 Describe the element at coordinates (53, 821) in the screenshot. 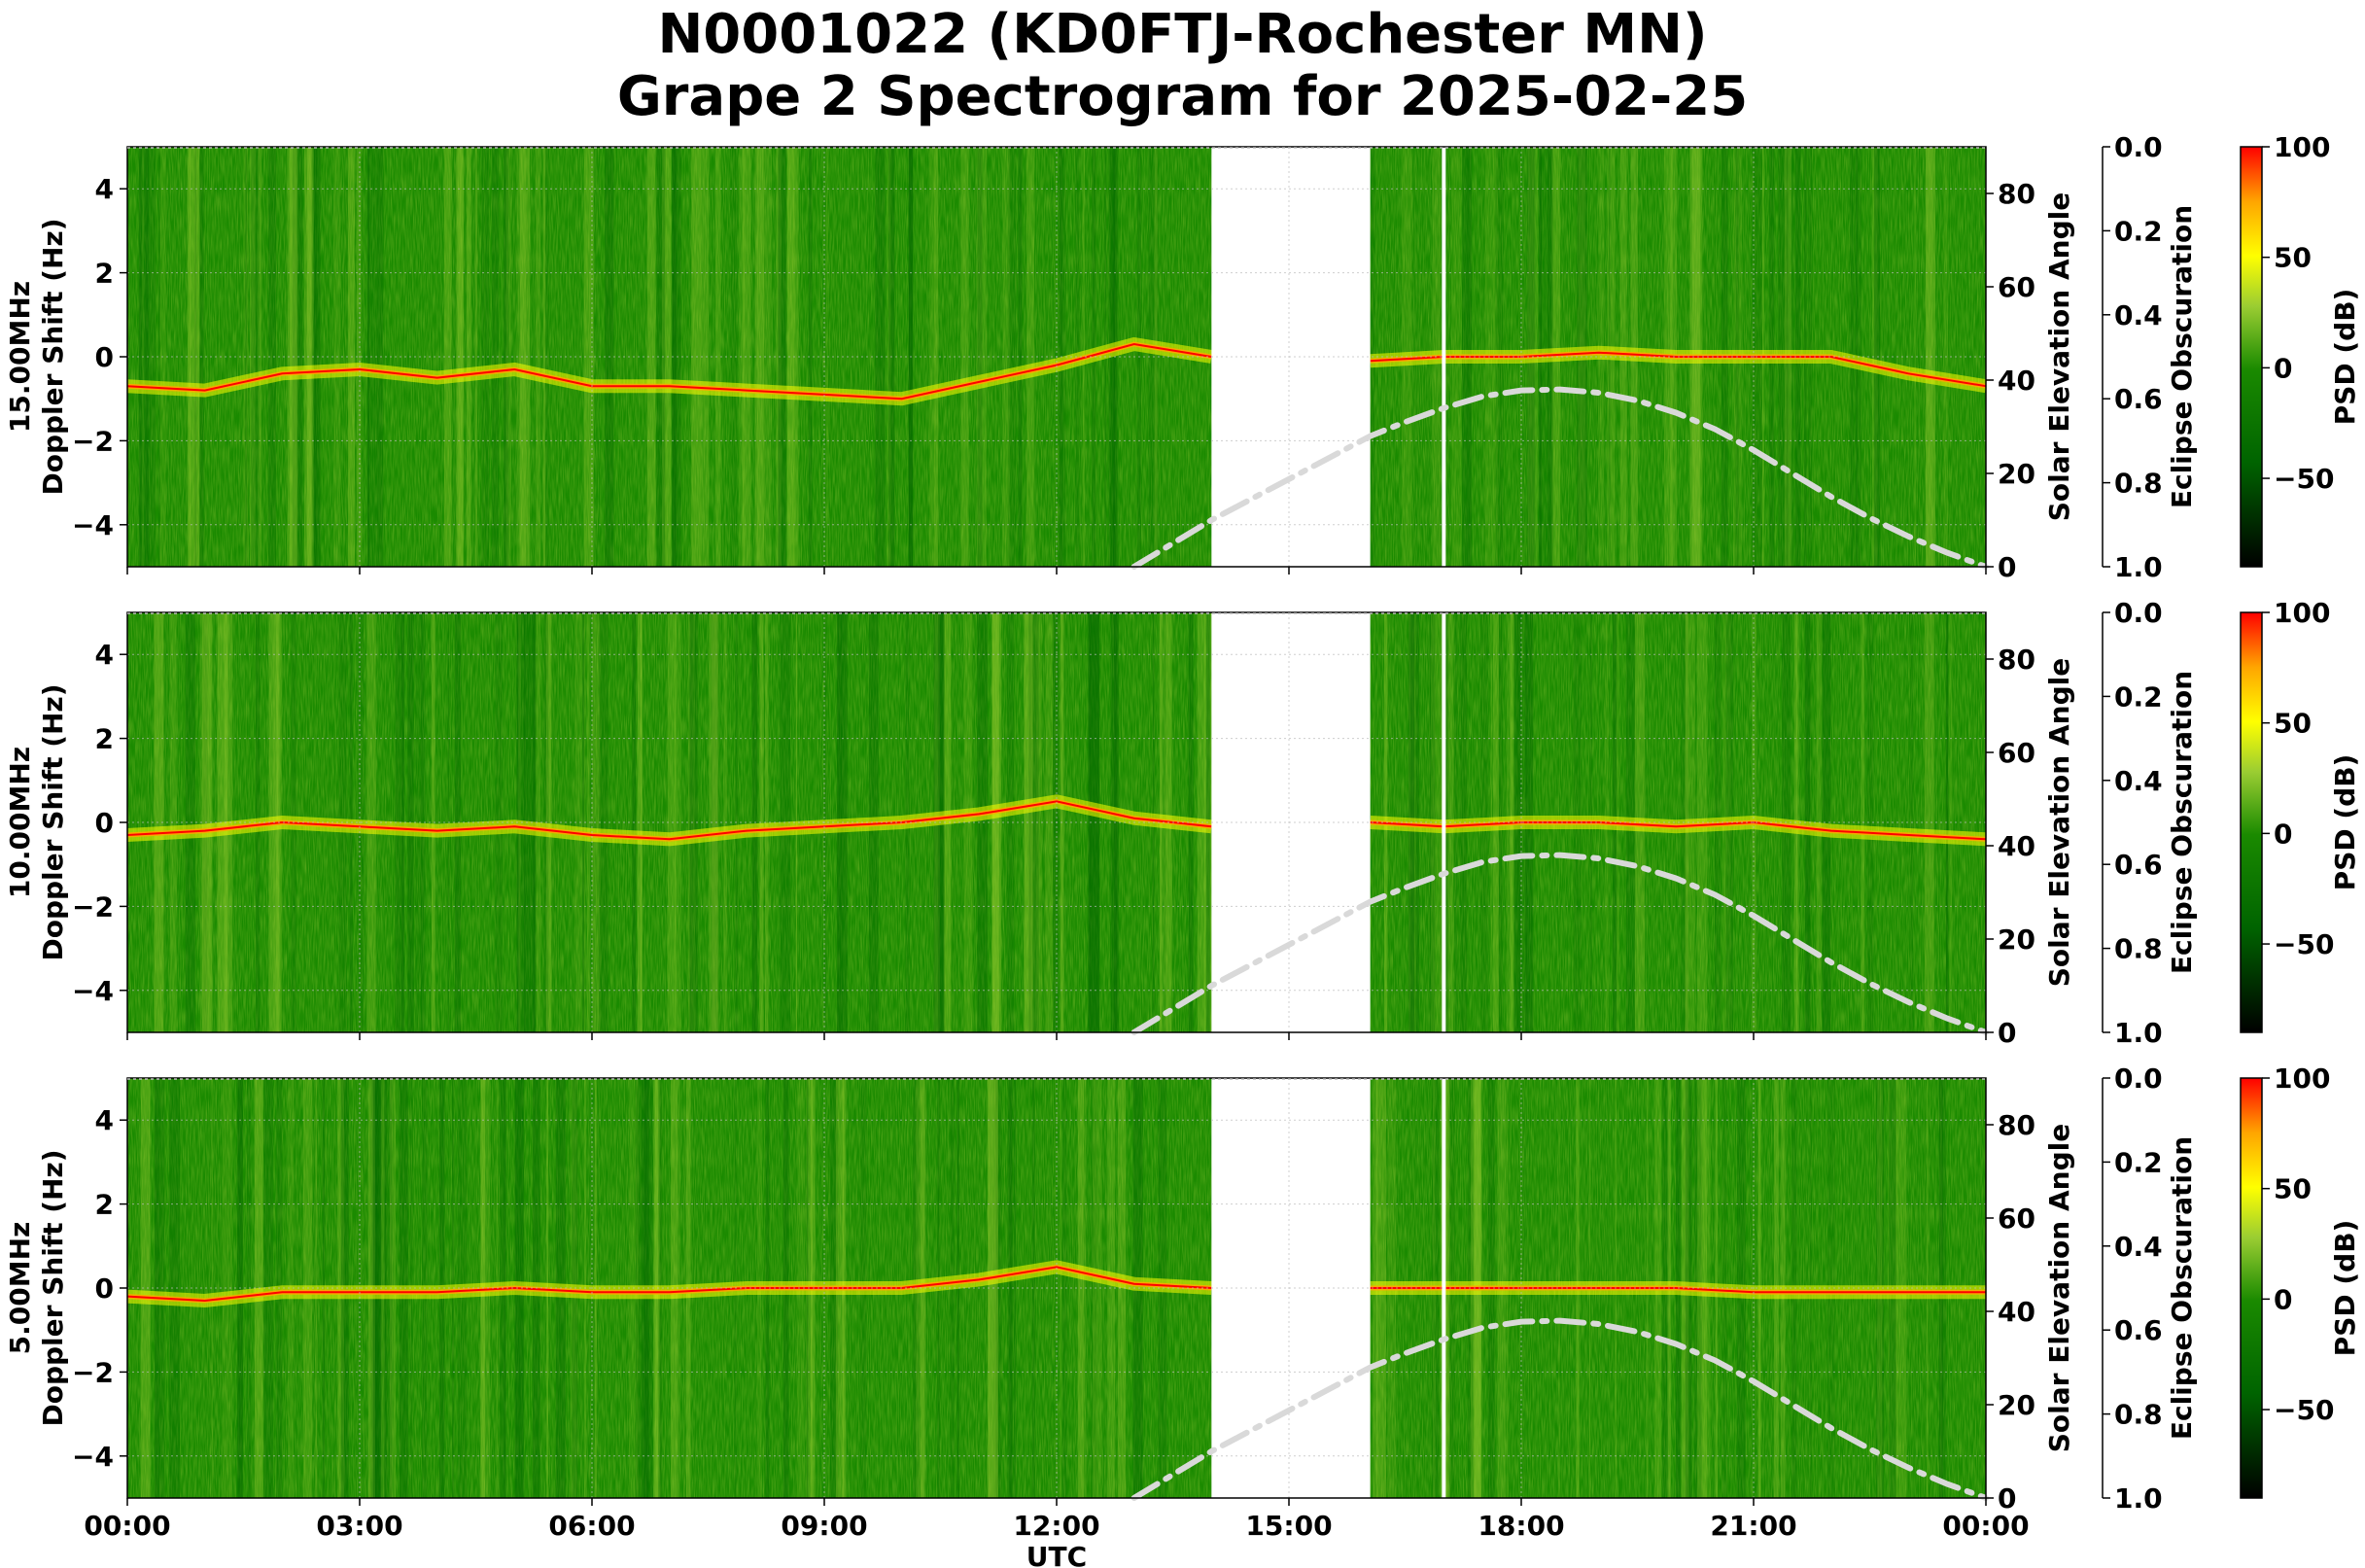

I see `y-axis-label-doppler: Doppler Shift (Hz)` at that location.